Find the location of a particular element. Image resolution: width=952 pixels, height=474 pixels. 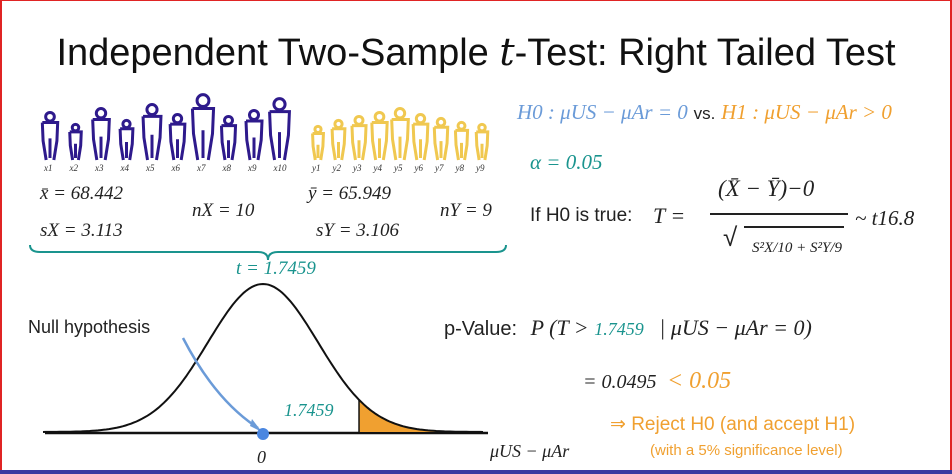

pvalue-label: p-Value: is located at coordinates (481, 329).